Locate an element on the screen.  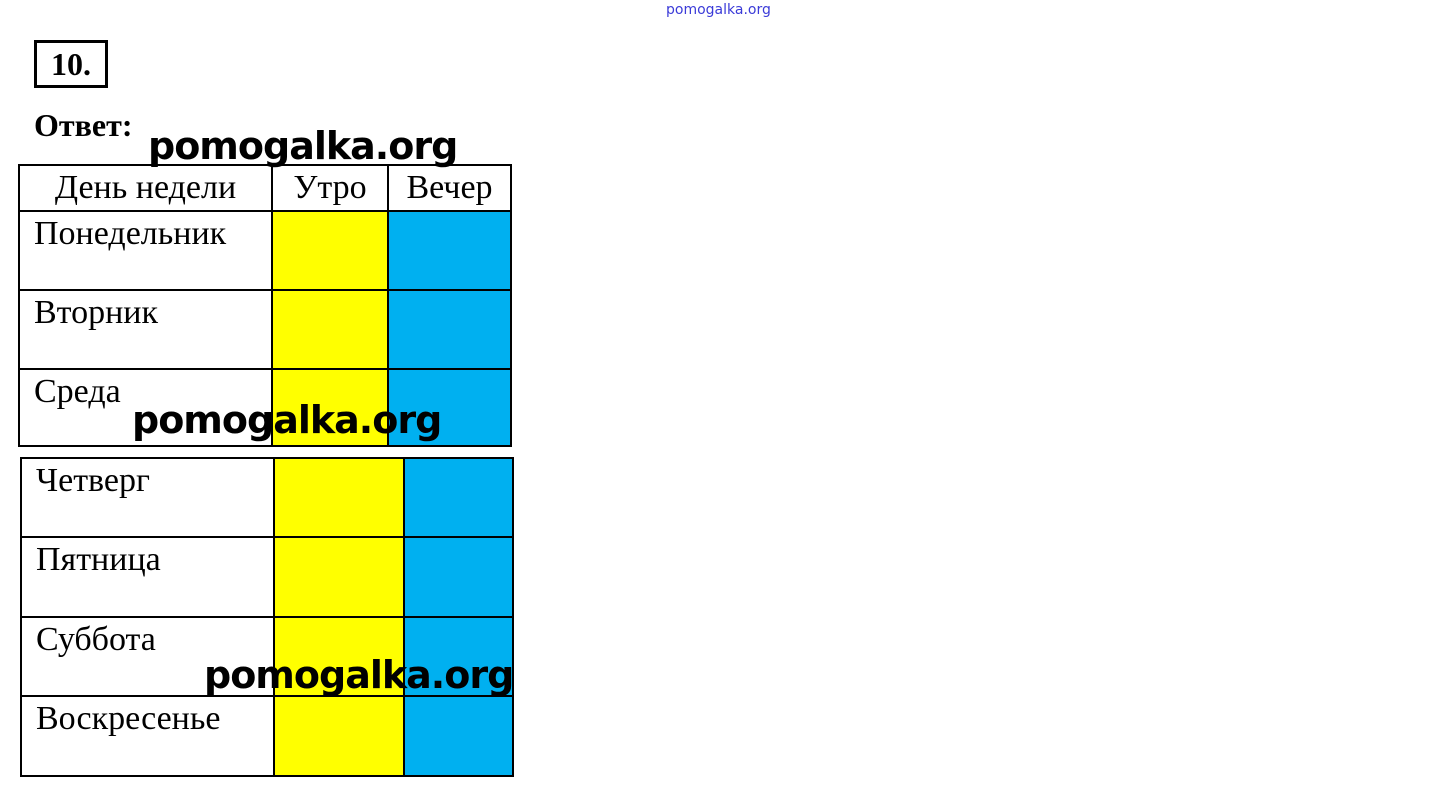
table-row: Вторник is located at coordinates (265, 329).